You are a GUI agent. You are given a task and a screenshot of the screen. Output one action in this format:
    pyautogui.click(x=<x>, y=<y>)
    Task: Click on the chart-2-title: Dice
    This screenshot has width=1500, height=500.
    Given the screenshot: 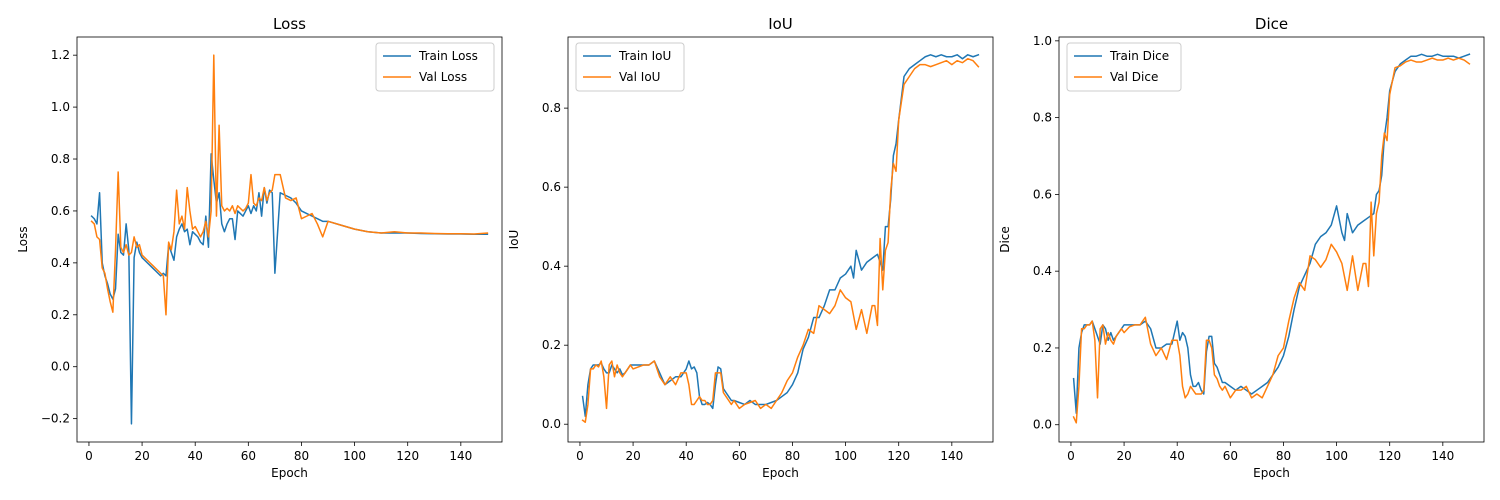 What is the action you would take?
    pyautogui.click(x=1271, y=24)
    